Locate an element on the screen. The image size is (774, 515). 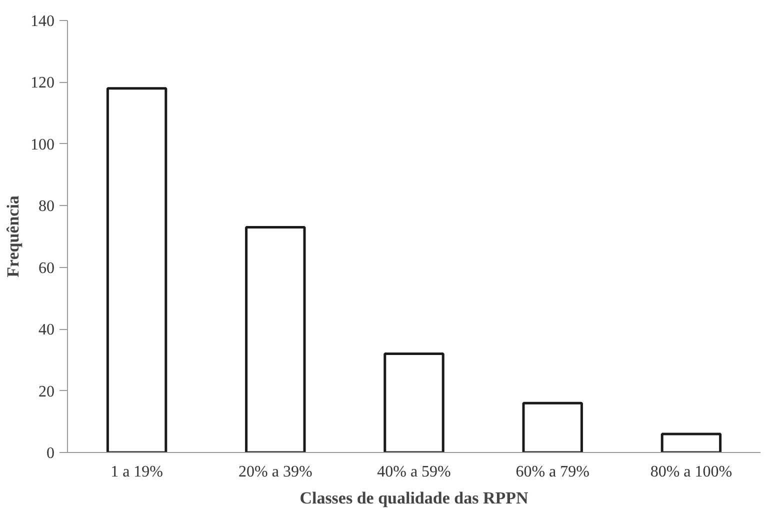
x-tick-label: 20% a 39% is located at coordinates (275, 472).